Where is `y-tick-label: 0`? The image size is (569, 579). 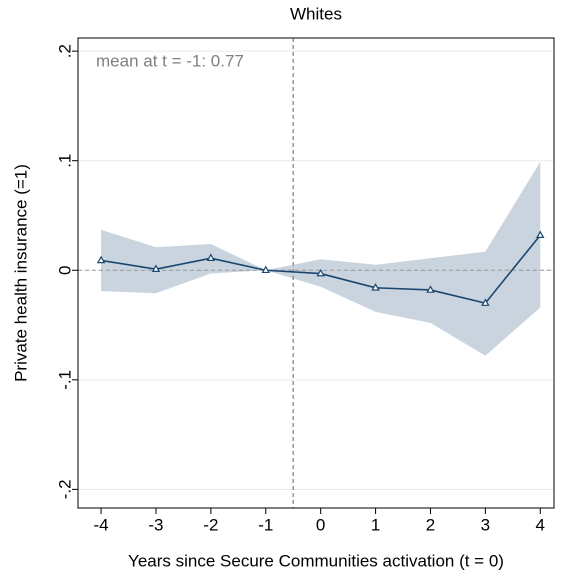 y-tick-label: 0 is located at coordinates (64, 270).